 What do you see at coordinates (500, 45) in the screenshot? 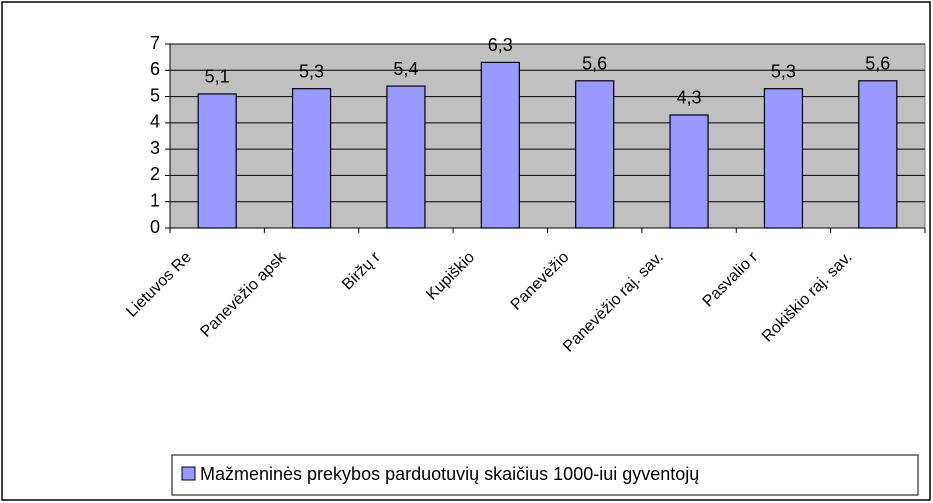
I see `value-label: 6,3` at bounding box center [500, 45].